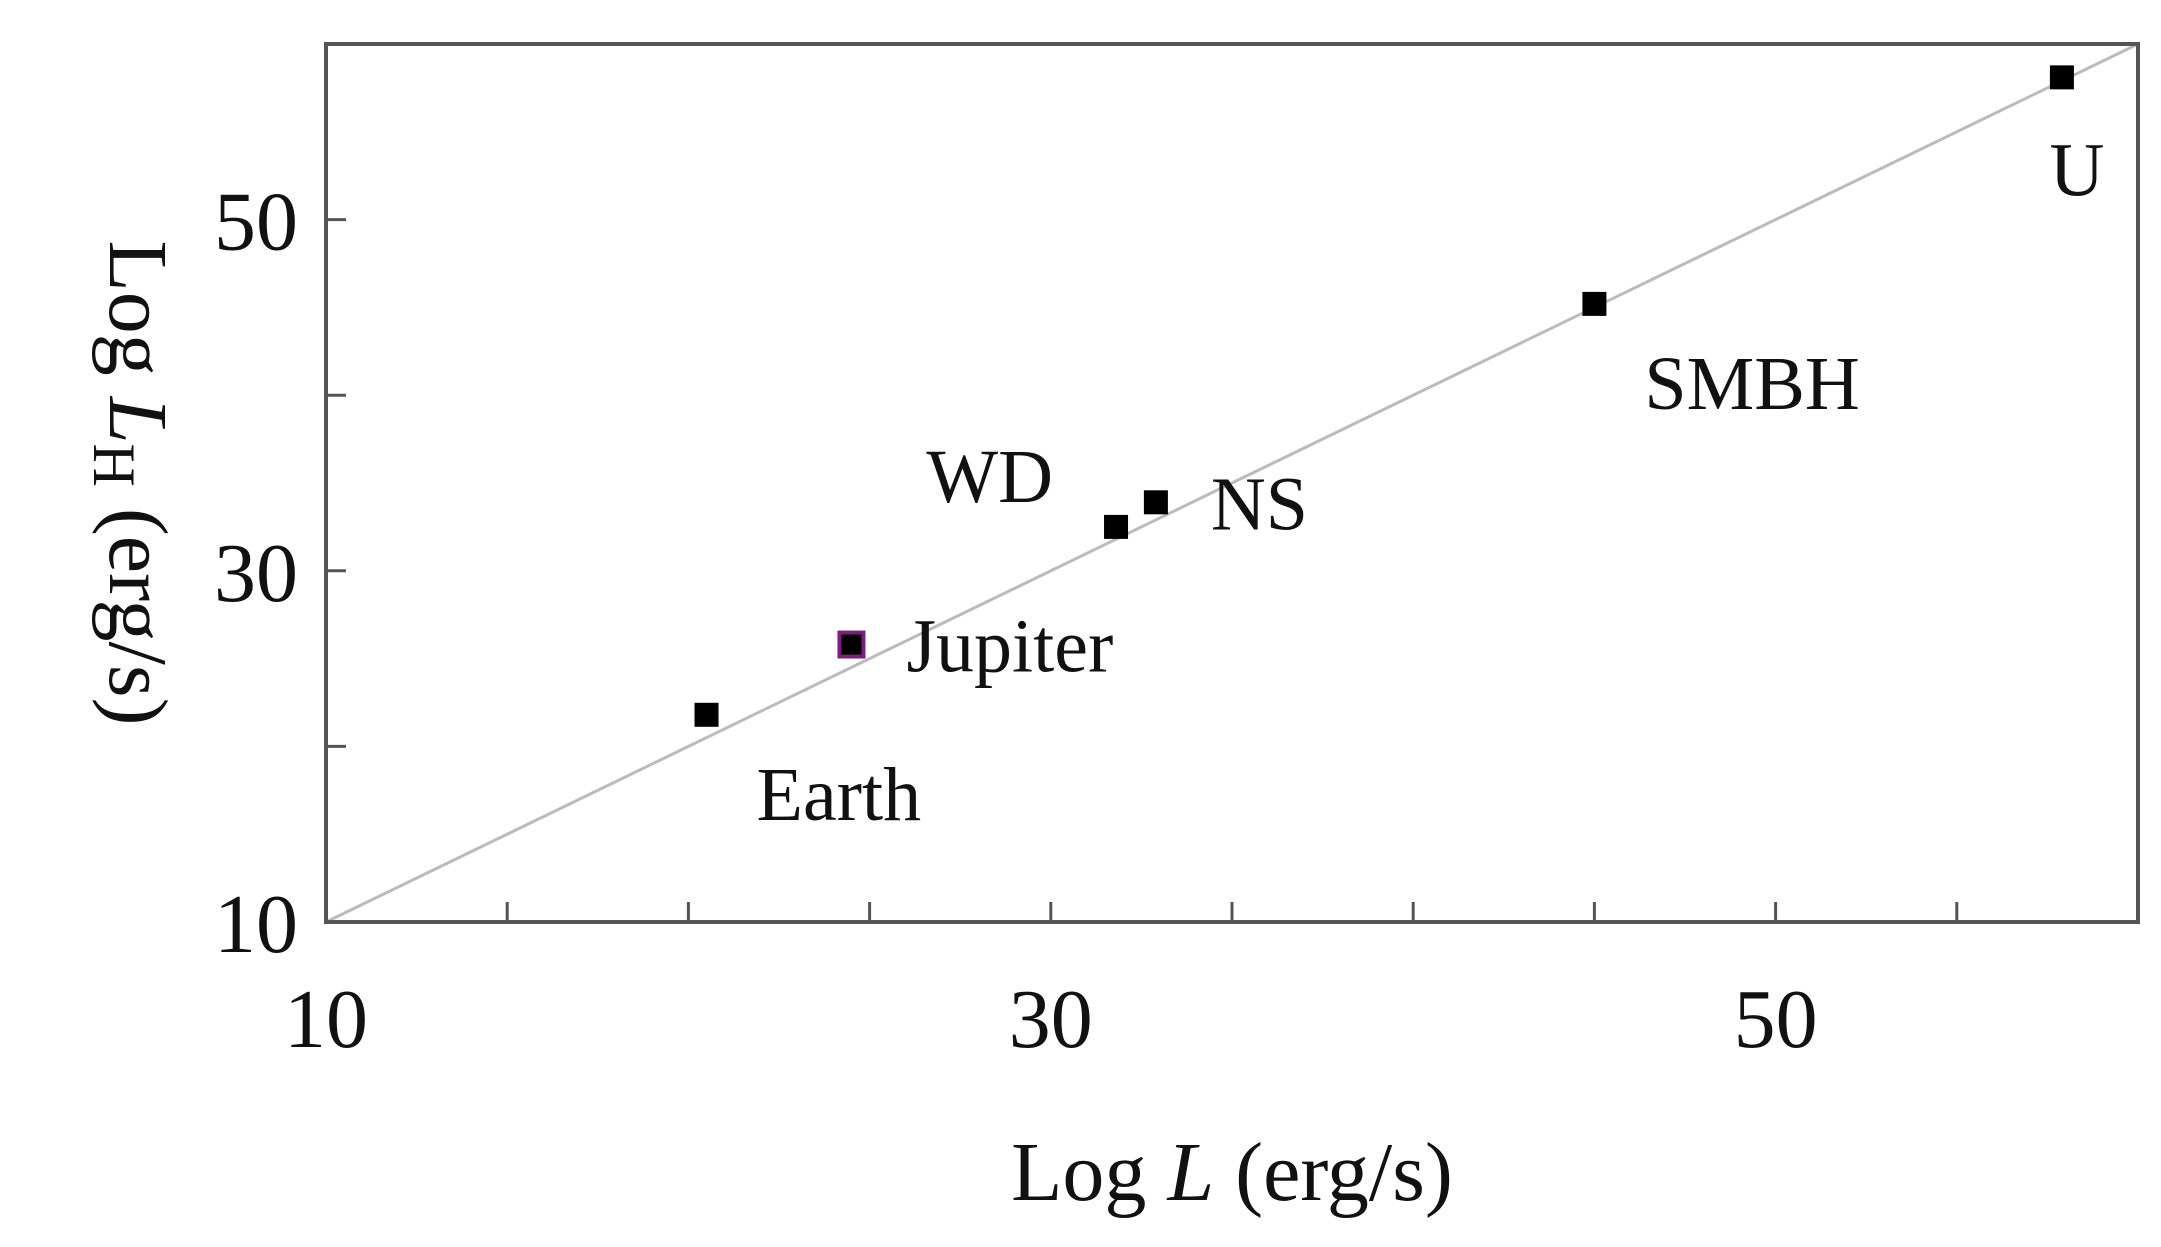 This screenshot has height=1247, width=2161. I want to click on x-tick-label: 30, so click(1051, 1019).